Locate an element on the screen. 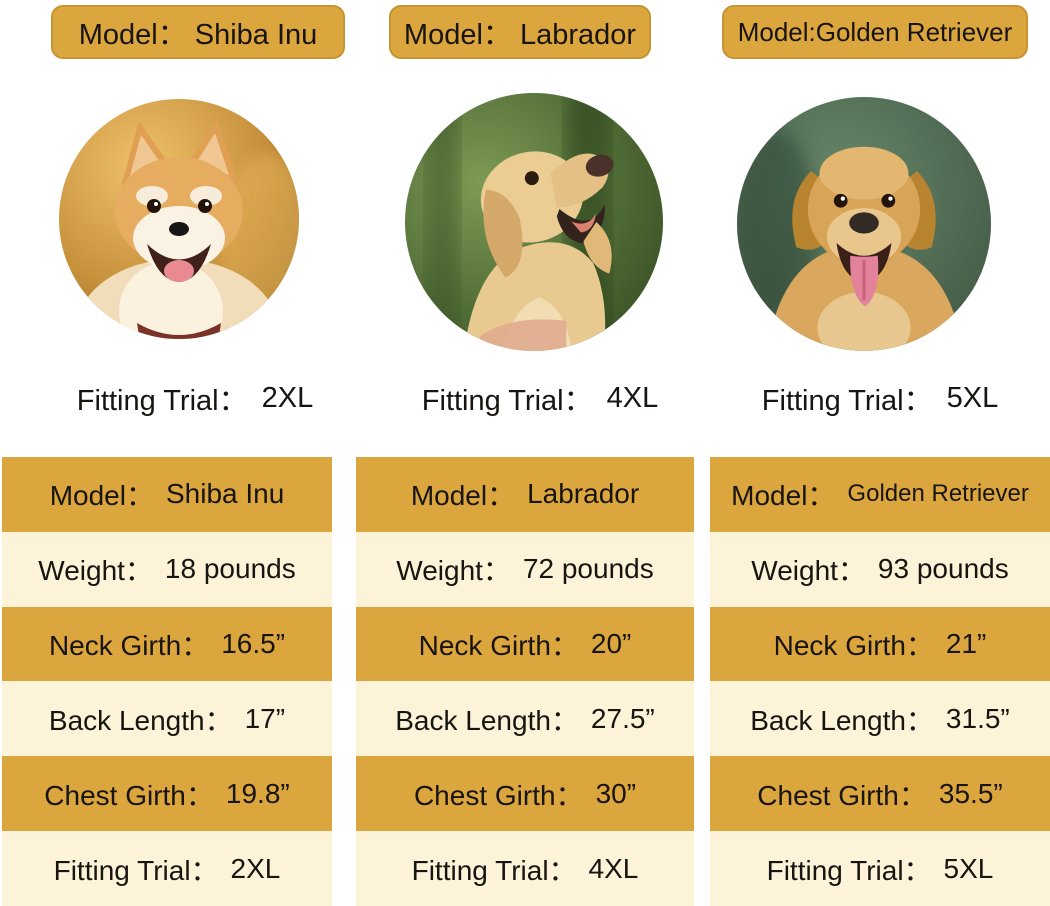  row-value: 20” is located at coordinates (611, 644).